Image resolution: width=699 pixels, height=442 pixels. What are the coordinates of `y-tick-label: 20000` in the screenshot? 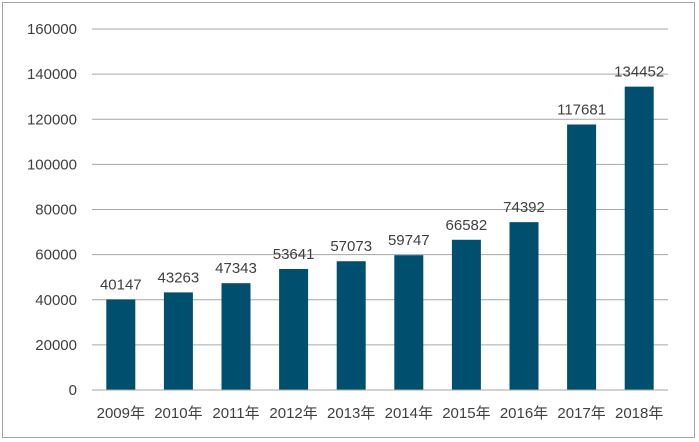 It's located at (56, 345).